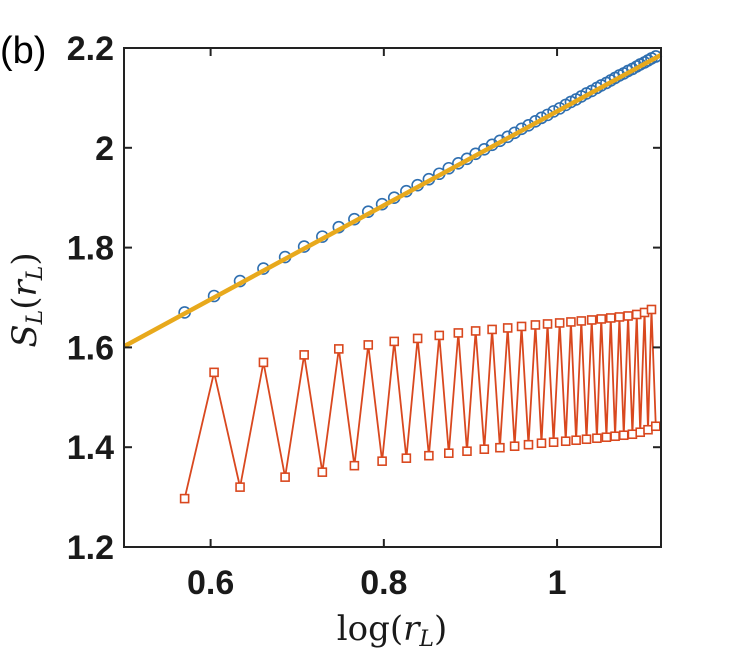  I want to click on y-axis-label: SL(rL), so click(26, 299).